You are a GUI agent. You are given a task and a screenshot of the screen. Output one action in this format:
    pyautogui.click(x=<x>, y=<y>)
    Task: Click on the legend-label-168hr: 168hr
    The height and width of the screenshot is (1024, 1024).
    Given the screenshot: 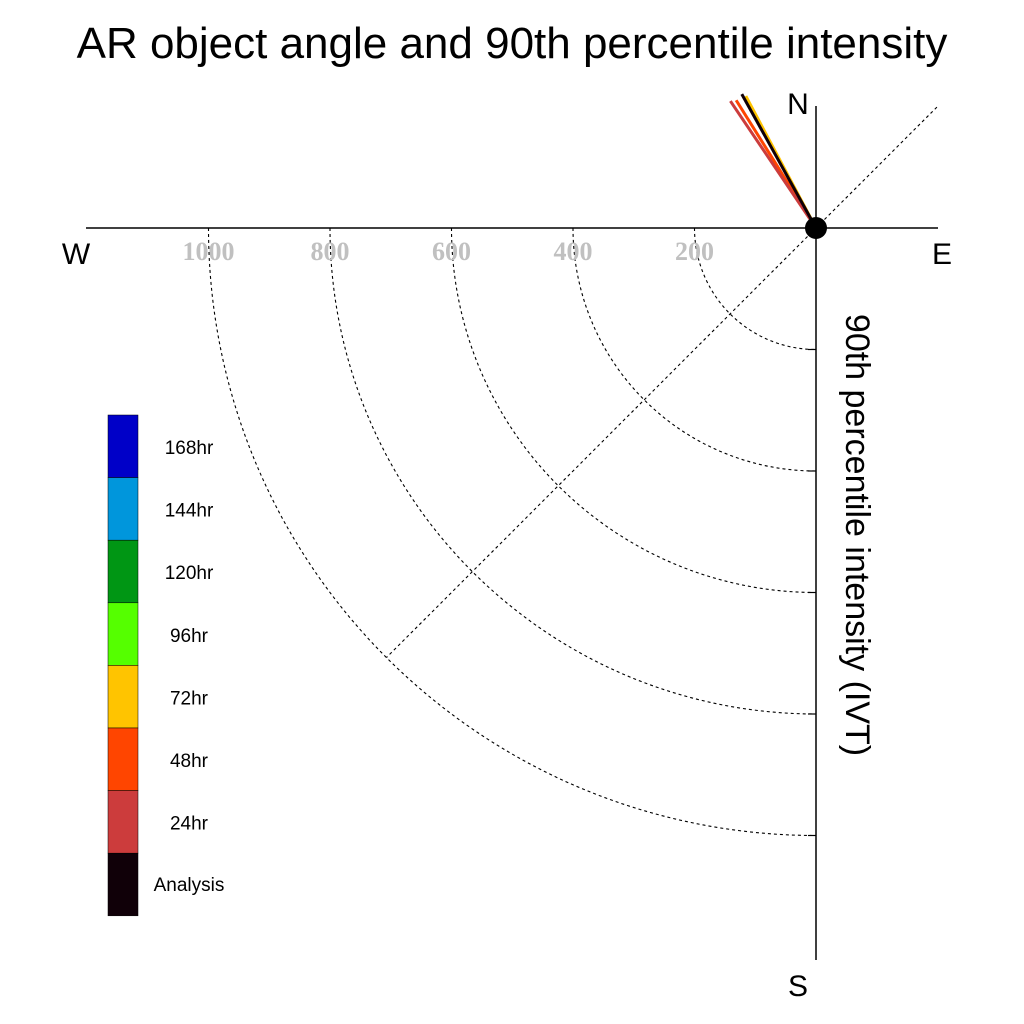 What is the action you would take?
    pyautogui.click(x=189, y=448)
    